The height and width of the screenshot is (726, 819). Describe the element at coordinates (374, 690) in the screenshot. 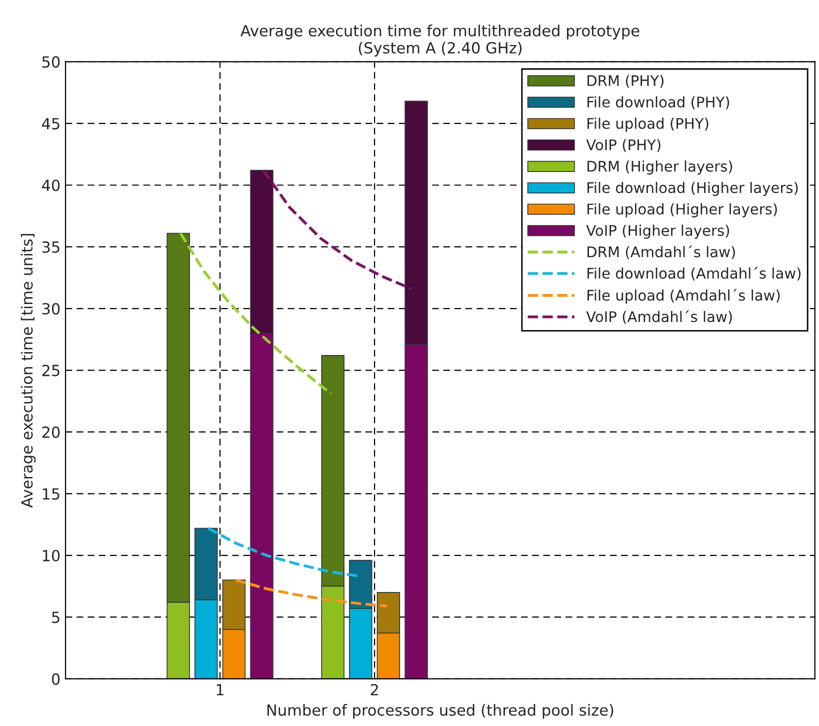

I see `x-tick-label: 2` at that location.